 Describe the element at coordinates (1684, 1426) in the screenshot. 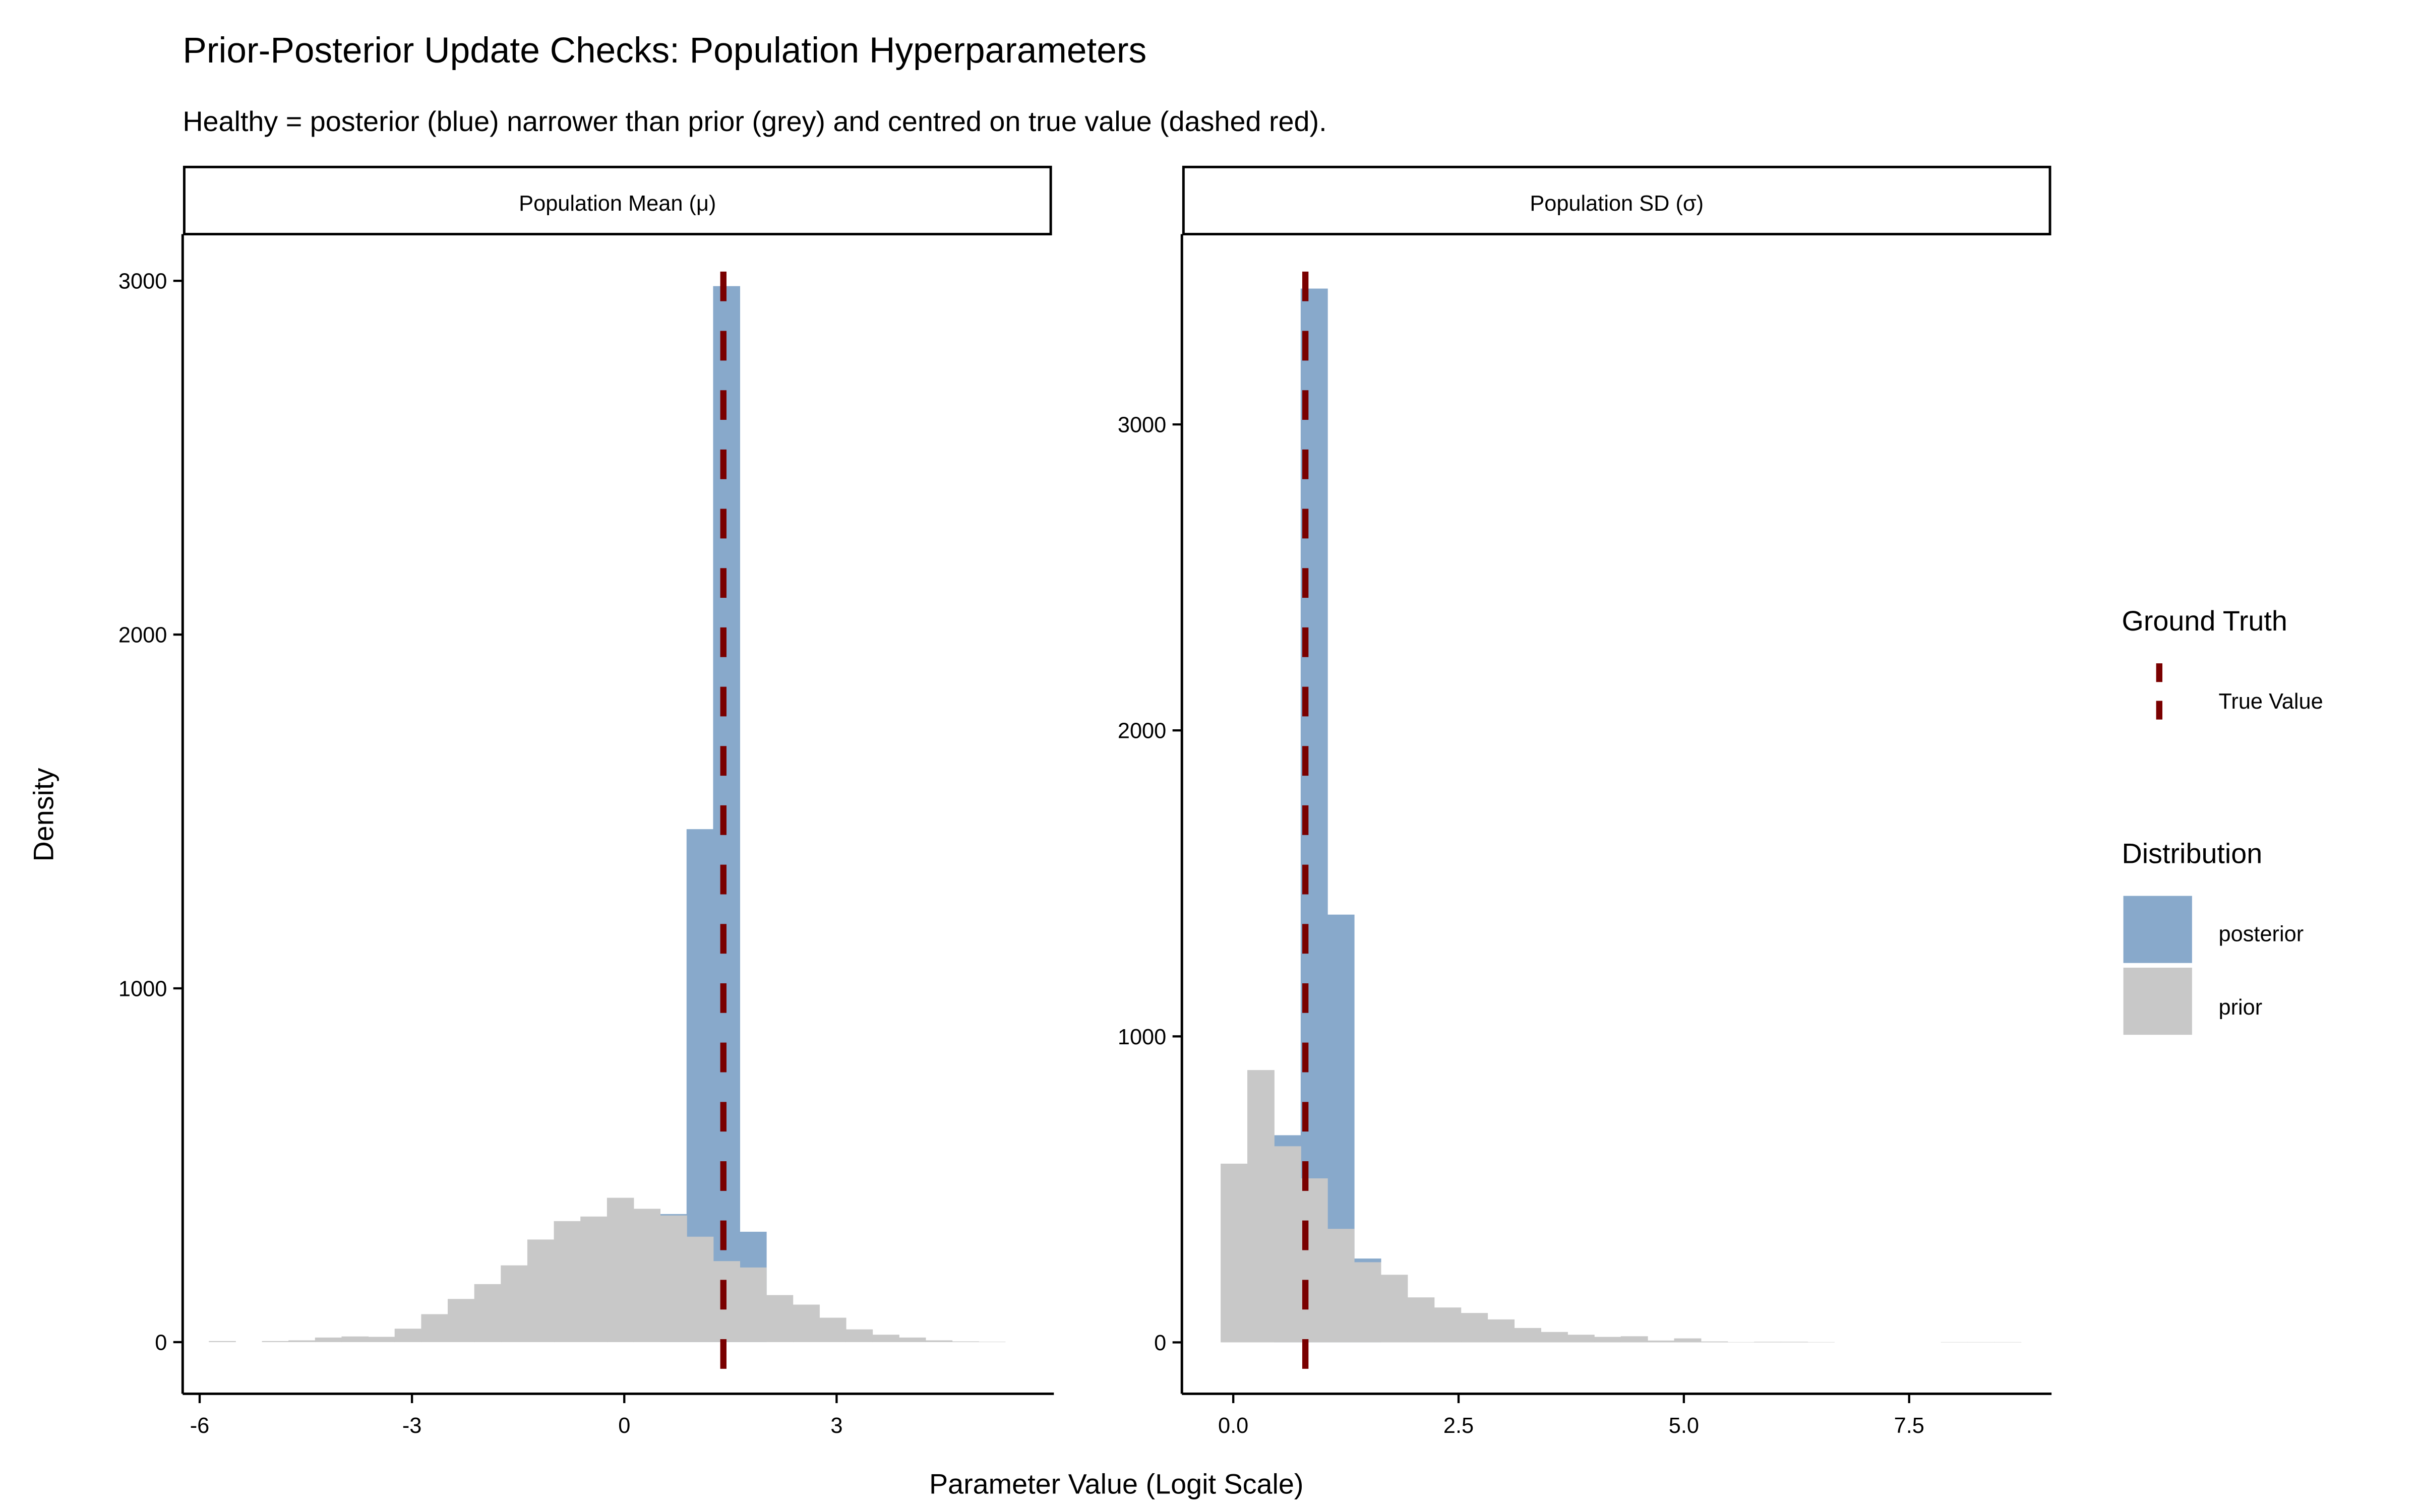

I see `x-tick-label: 5.0` at that location.